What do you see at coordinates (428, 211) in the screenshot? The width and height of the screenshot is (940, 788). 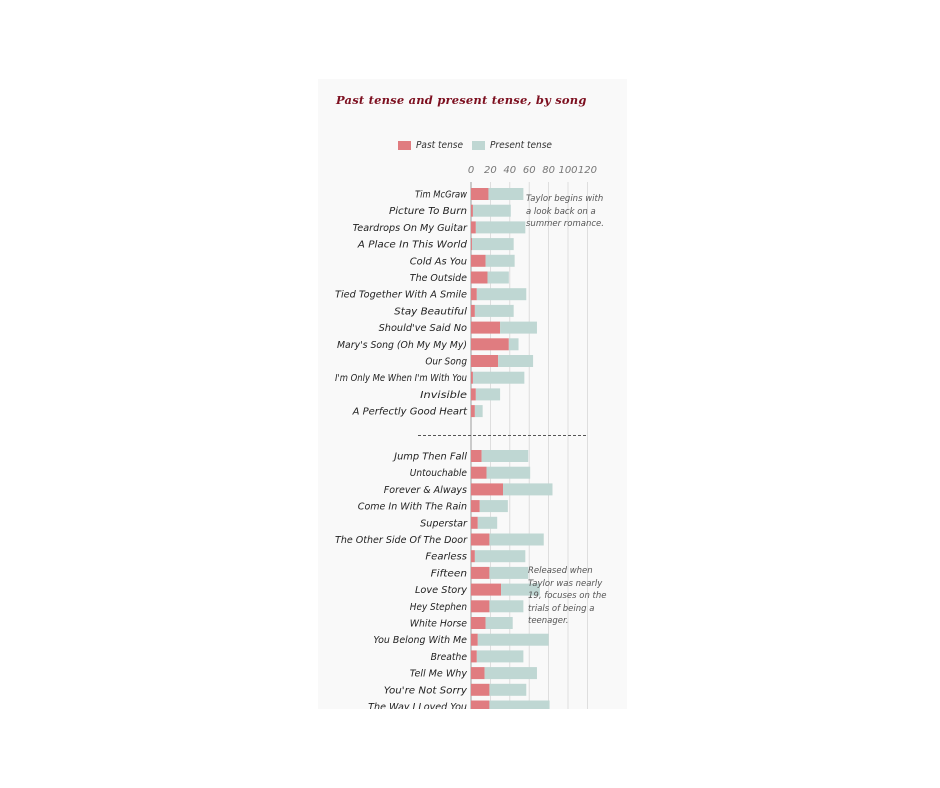 I see `category-label-picture-to-burn: Picture To Burn` at bounding box center [428, 211].